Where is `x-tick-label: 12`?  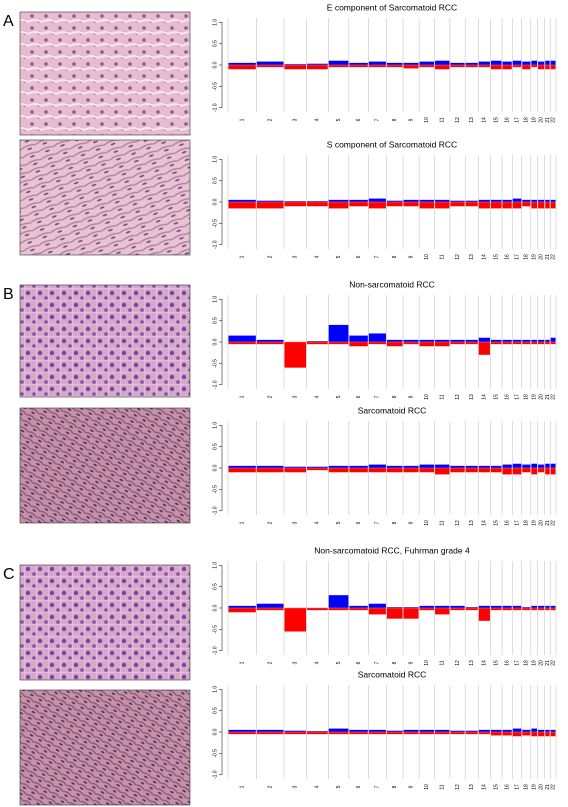 x-tick-label: 12 is located at coordinates (458, 787).